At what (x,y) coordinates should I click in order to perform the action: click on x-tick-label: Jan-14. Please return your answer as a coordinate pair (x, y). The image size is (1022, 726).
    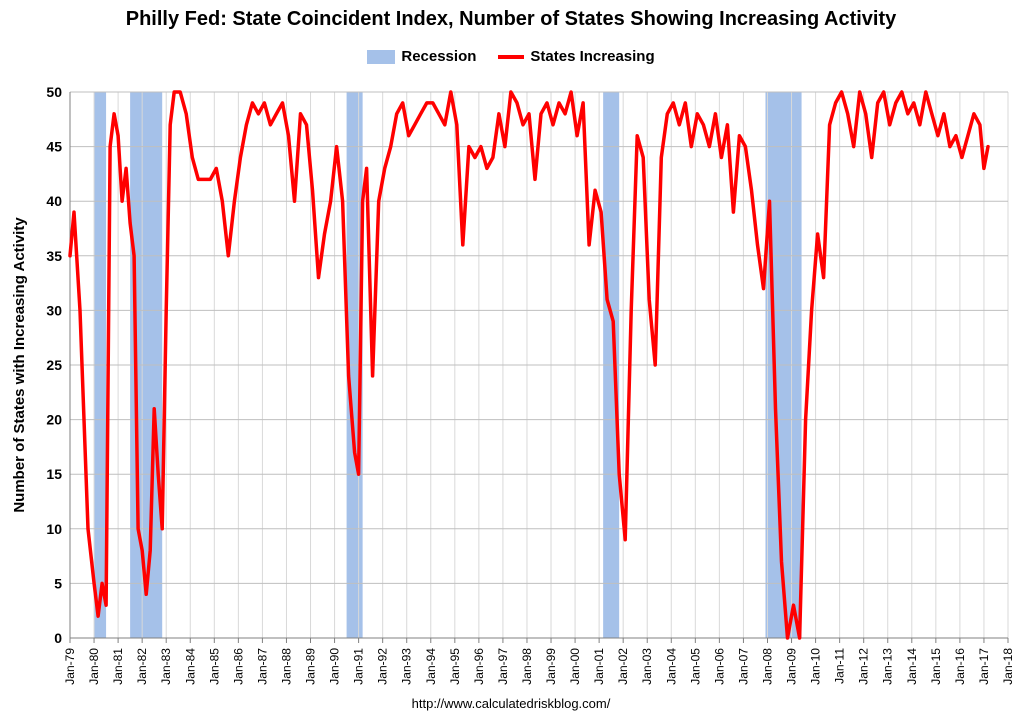
    Looking at the image, I should click on (912, 666).